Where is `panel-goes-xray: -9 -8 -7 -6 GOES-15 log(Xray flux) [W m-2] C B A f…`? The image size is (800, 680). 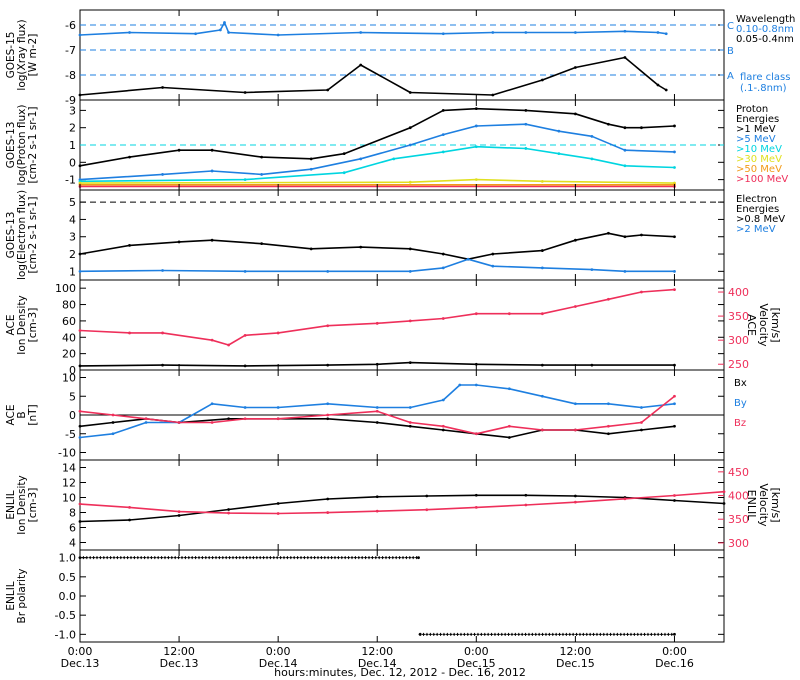
panel-goes-xray: -9 -8 -7 -6 GOES-15 log(Xray flux) [W m-2] C B A f… is located at coordinates (400, 58).